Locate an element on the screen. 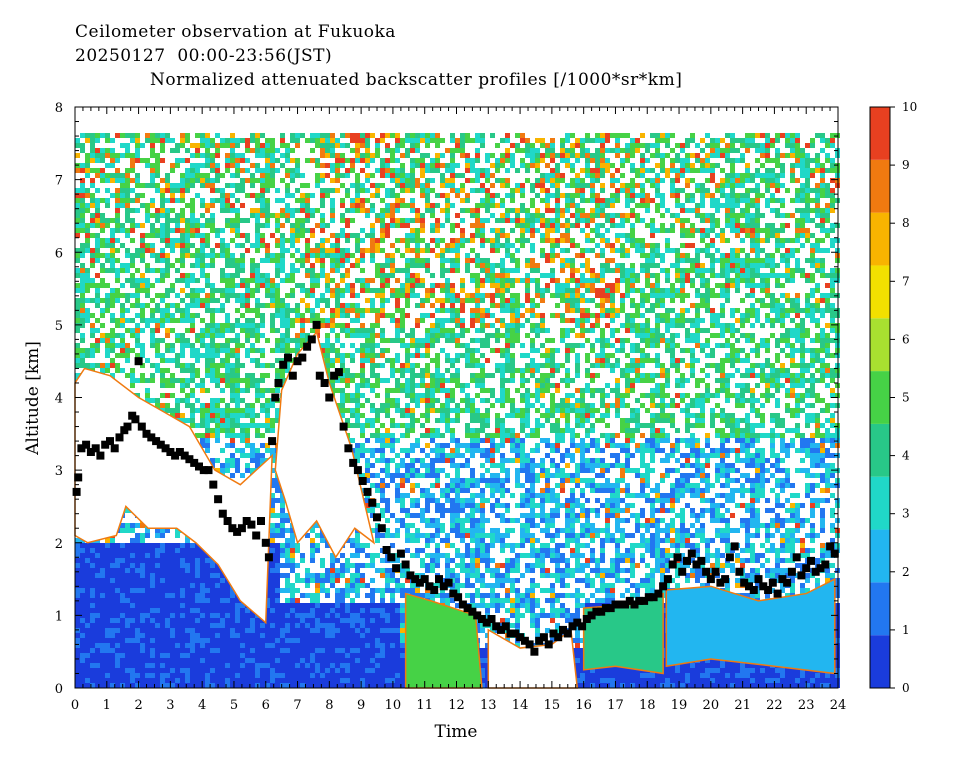 The width and height of the screenshot is (960, 770). x-tick-label: 12 is located at coordinates (456, 705).